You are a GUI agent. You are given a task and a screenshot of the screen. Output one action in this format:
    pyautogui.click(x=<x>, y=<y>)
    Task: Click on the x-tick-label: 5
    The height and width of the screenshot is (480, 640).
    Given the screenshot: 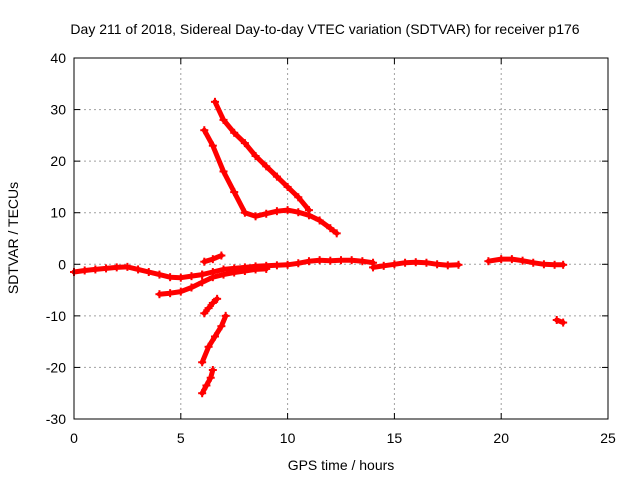 What is the action you would take?
    pyautogui.click(x=181, y=438)
    